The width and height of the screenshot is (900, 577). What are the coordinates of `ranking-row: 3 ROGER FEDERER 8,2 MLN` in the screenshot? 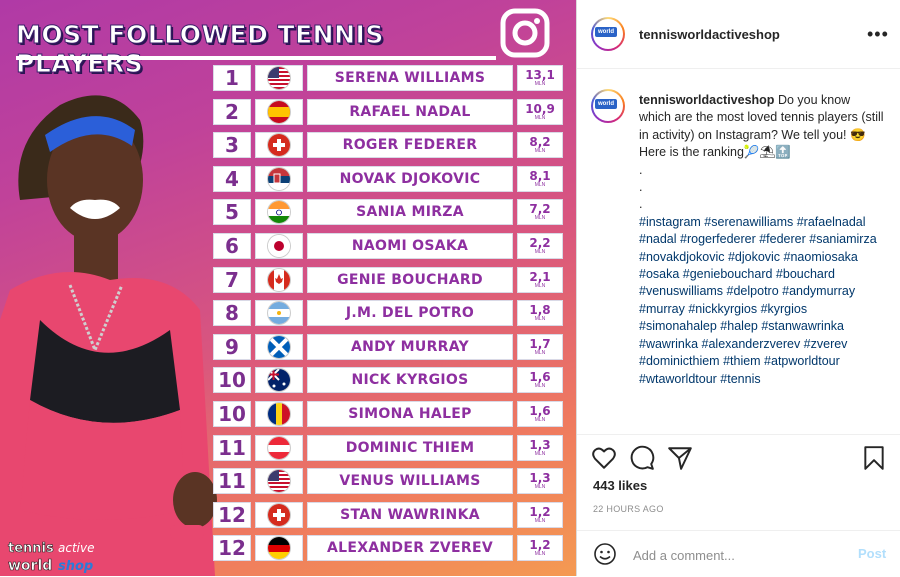 It's located at (389, 146).